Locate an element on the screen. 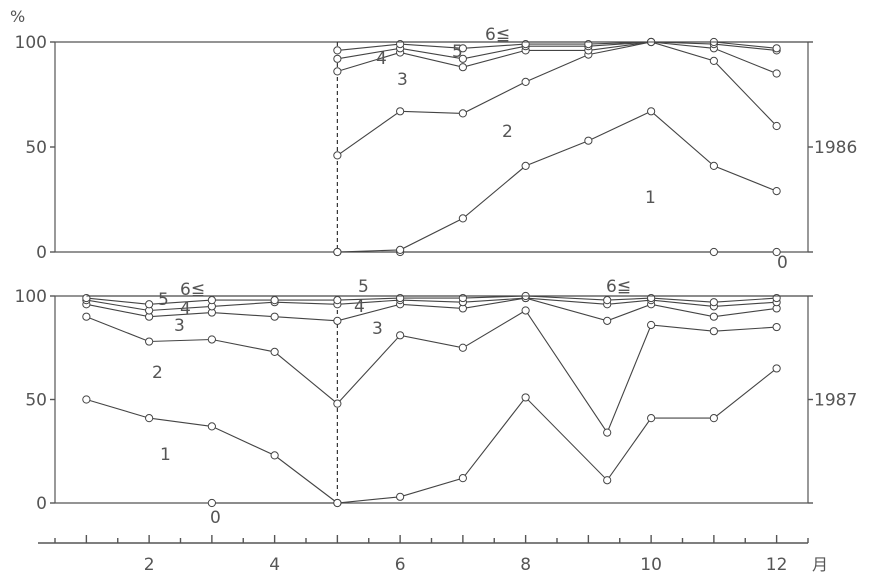  x-tick-label: 4 is located at coordinates (274, 564).